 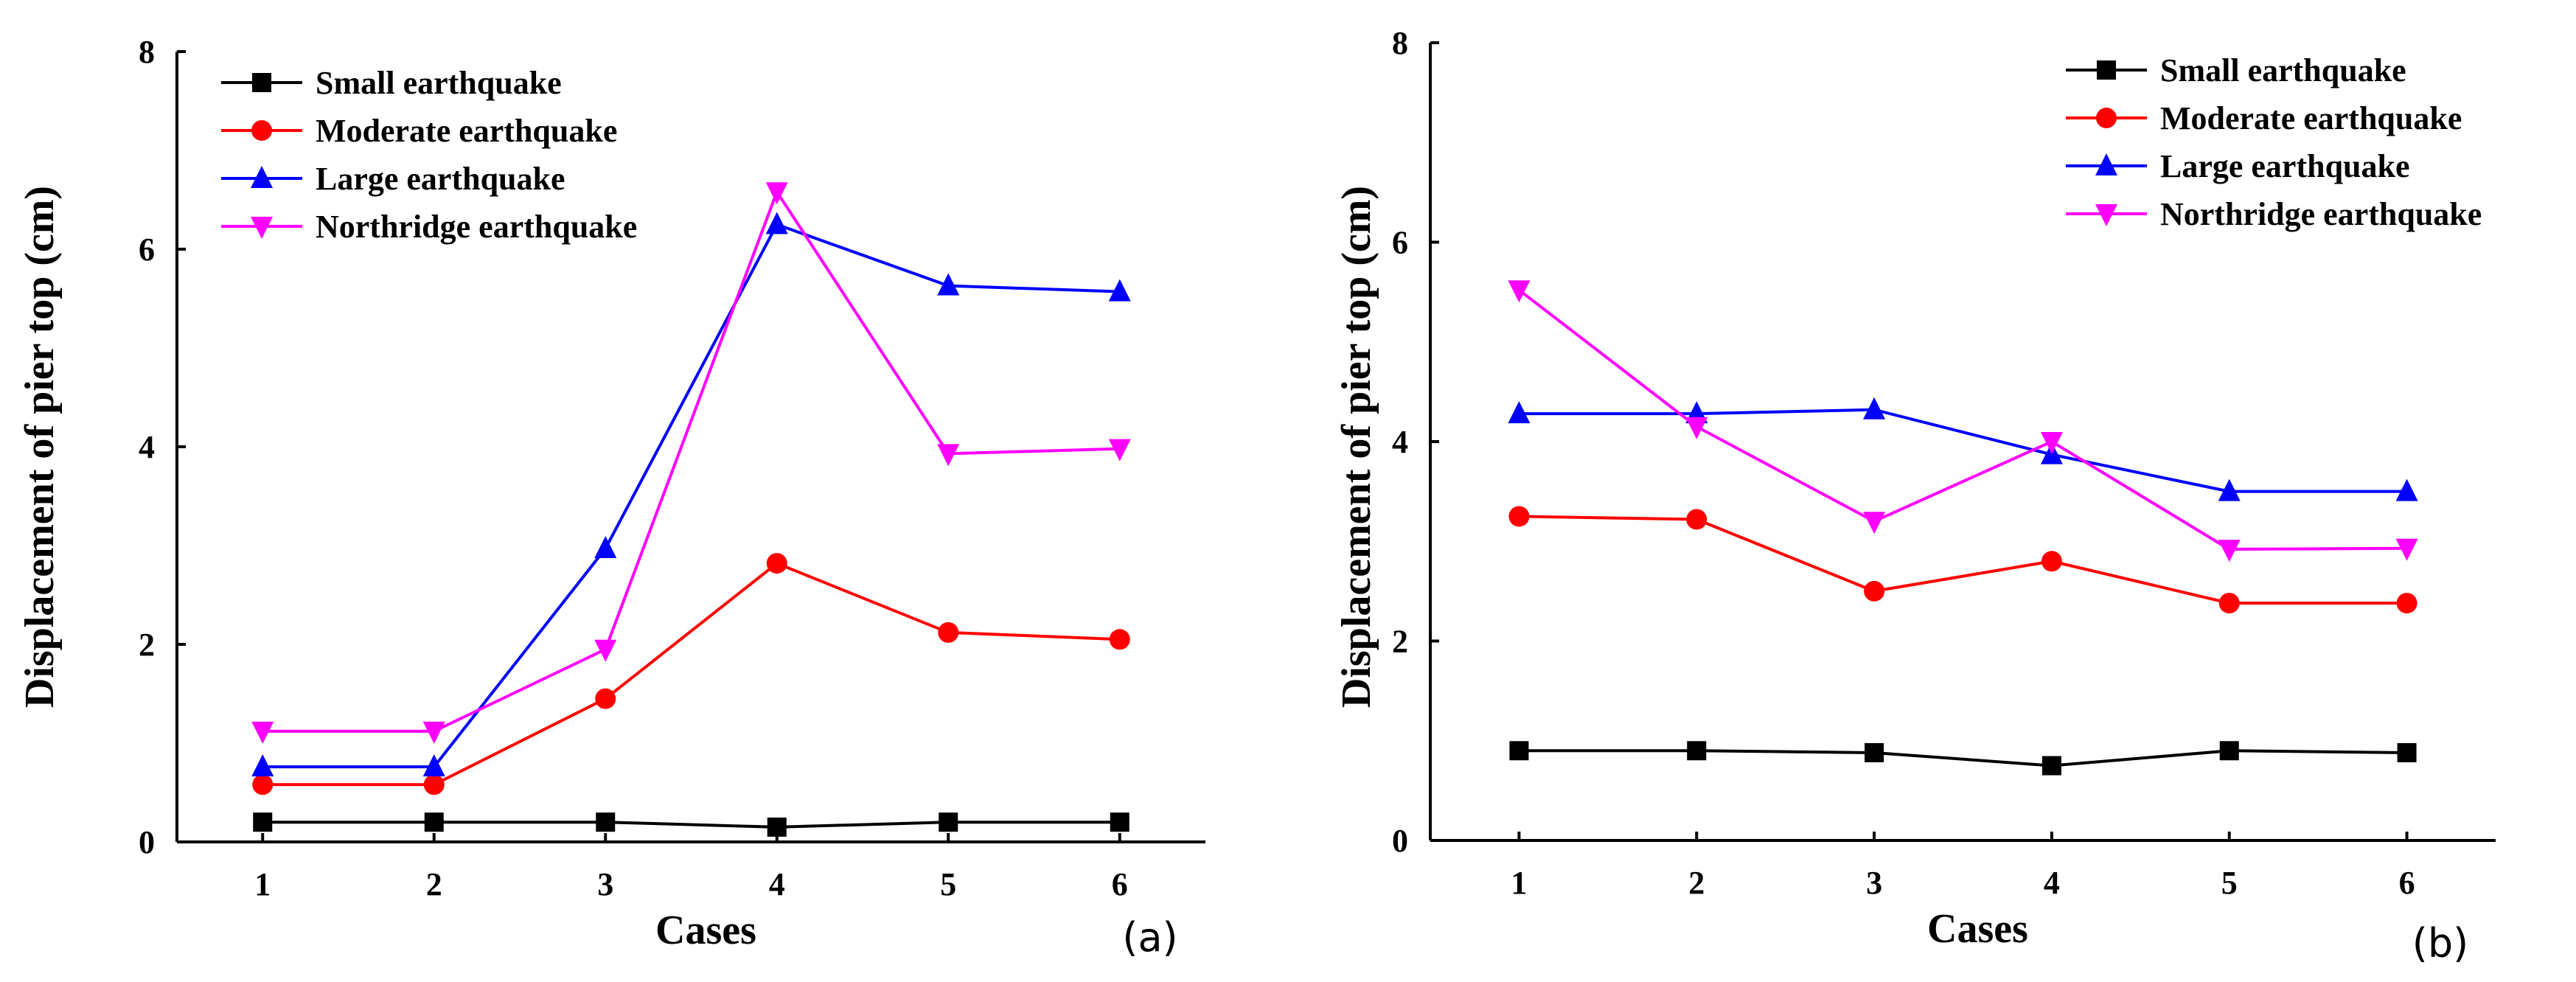 I want to click on panel-label: (a), so click(x=1150, y=937).